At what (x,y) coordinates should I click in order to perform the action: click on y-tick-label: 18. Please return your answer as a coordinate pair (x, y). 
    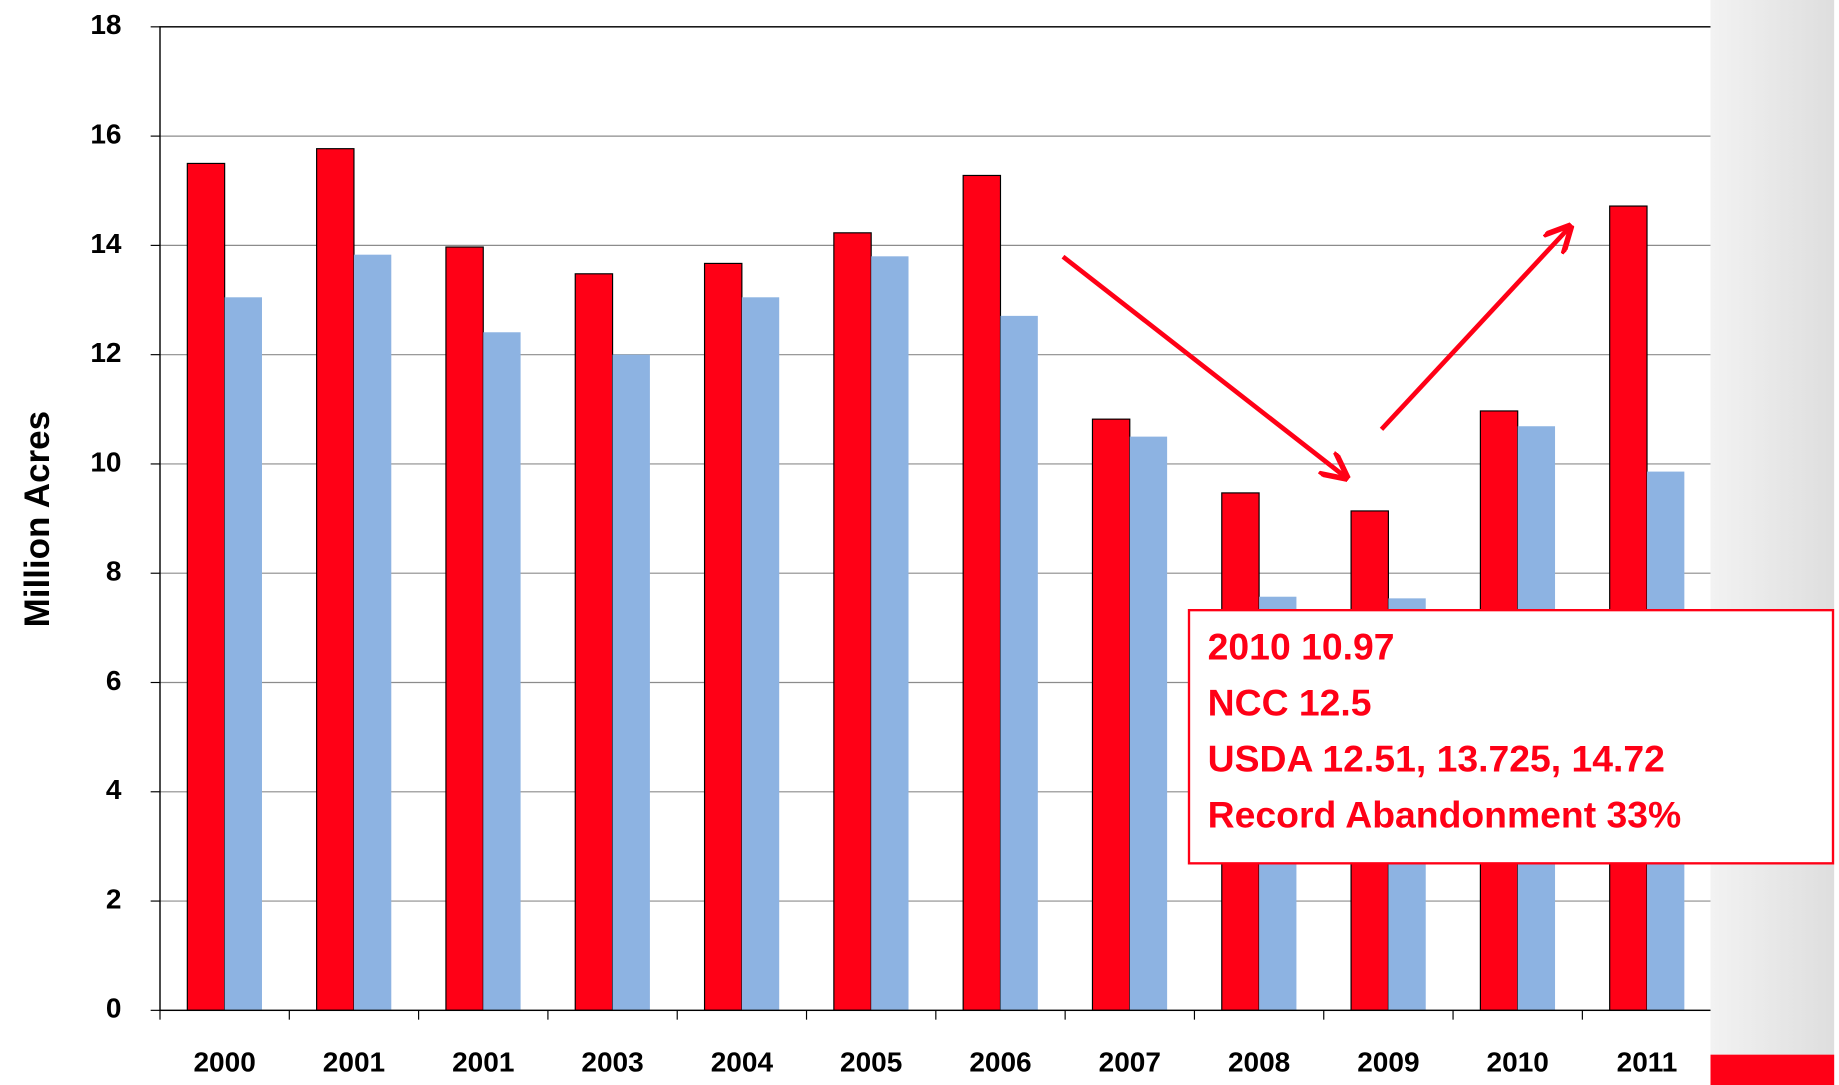
    Looking at the image, I should click on (105, 24).